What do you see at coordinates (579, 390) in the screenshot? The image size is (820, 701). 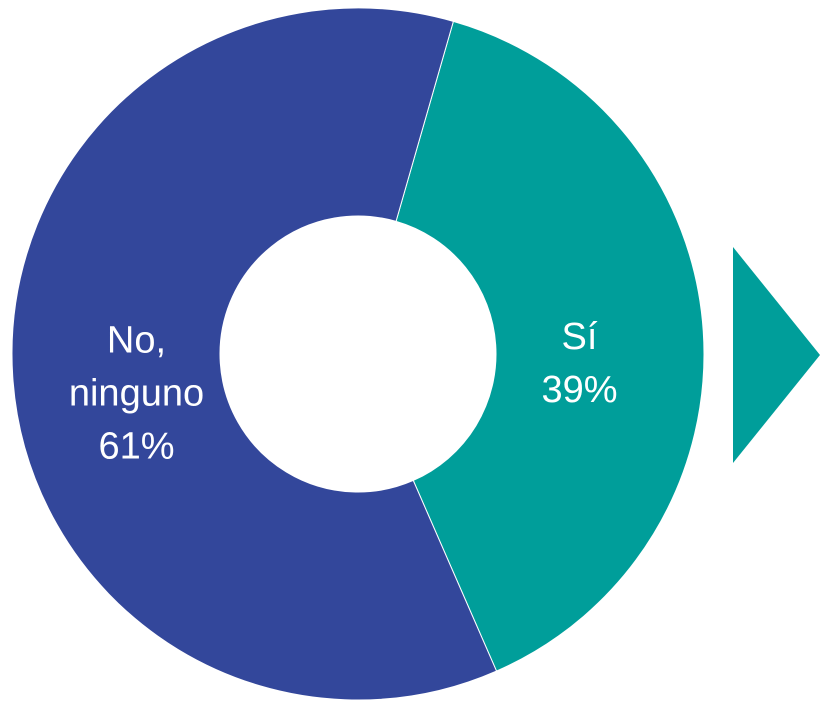 I see `slice-value: 39%` at bounding box center [579, 390].